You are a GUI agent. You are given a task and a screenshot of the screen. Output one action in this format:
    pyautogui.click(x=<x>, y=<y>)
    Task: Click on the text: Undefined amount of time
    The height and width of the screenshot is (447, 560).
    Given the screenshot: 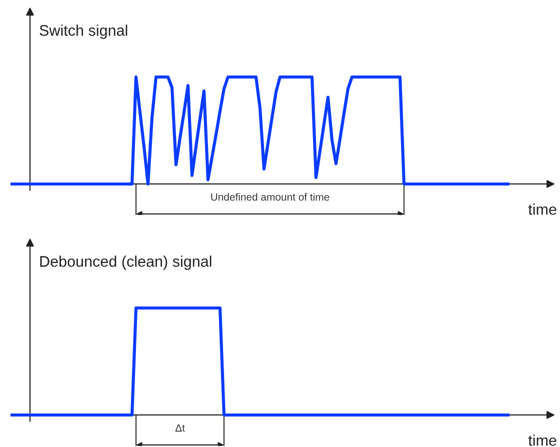 What is the action you would take?
    pyautogui.click(x=270, y=197)
    